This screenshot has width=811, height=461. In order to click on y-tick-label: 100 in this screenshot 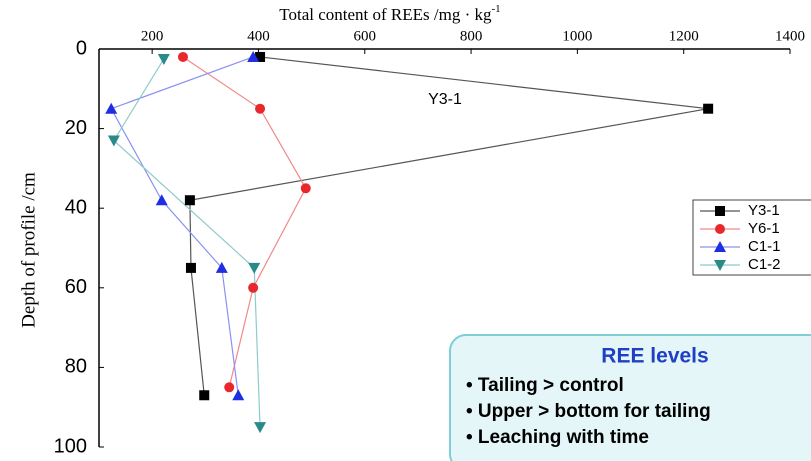, I will do `click(70, 446)`.